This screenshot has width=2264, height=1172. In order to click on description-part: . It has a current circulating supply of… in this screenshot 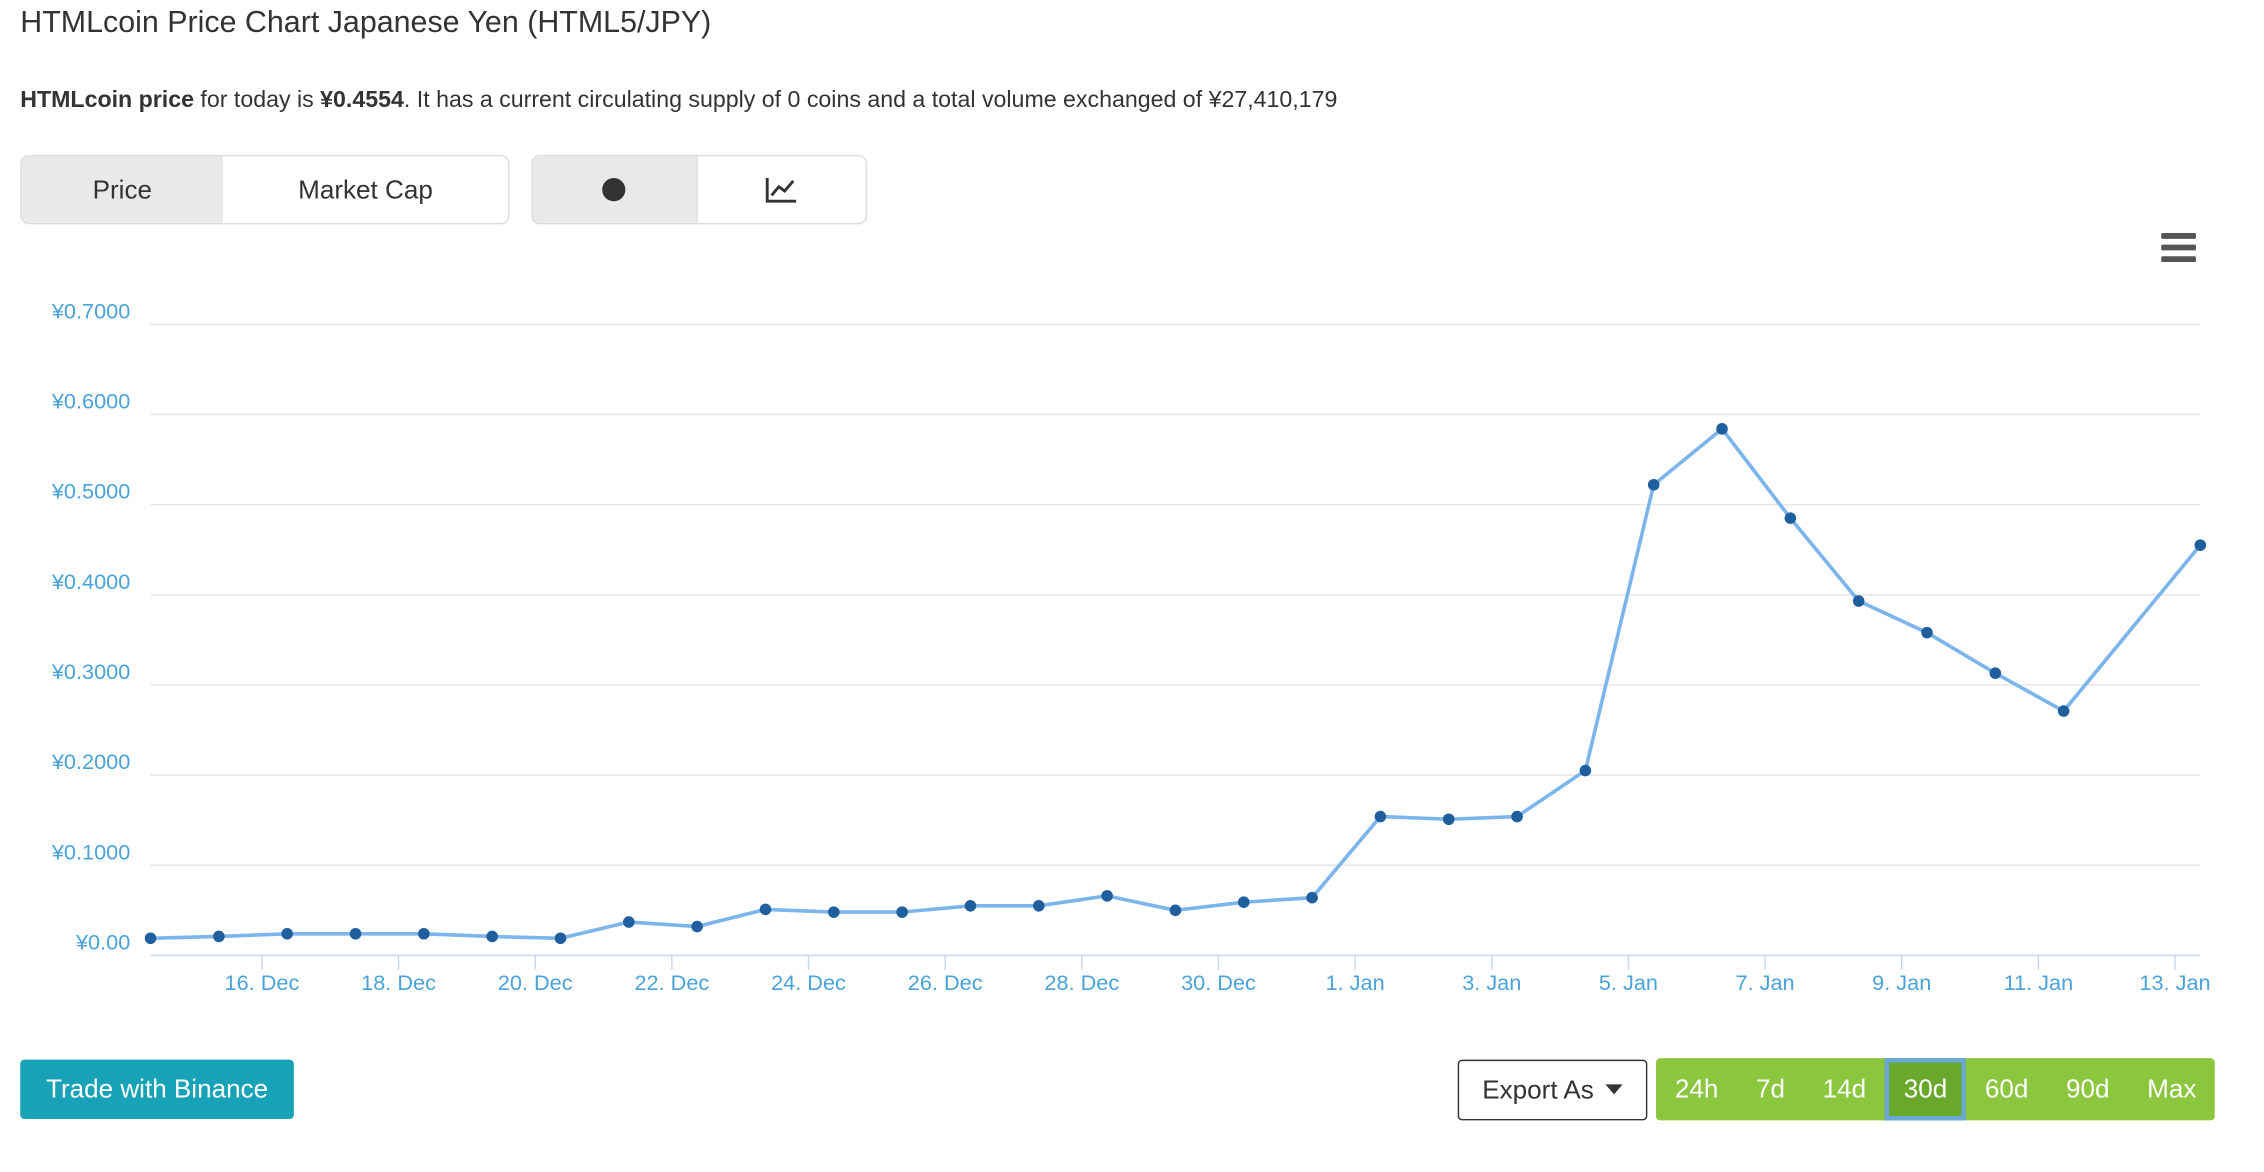, I will do `click(870, 100)`.